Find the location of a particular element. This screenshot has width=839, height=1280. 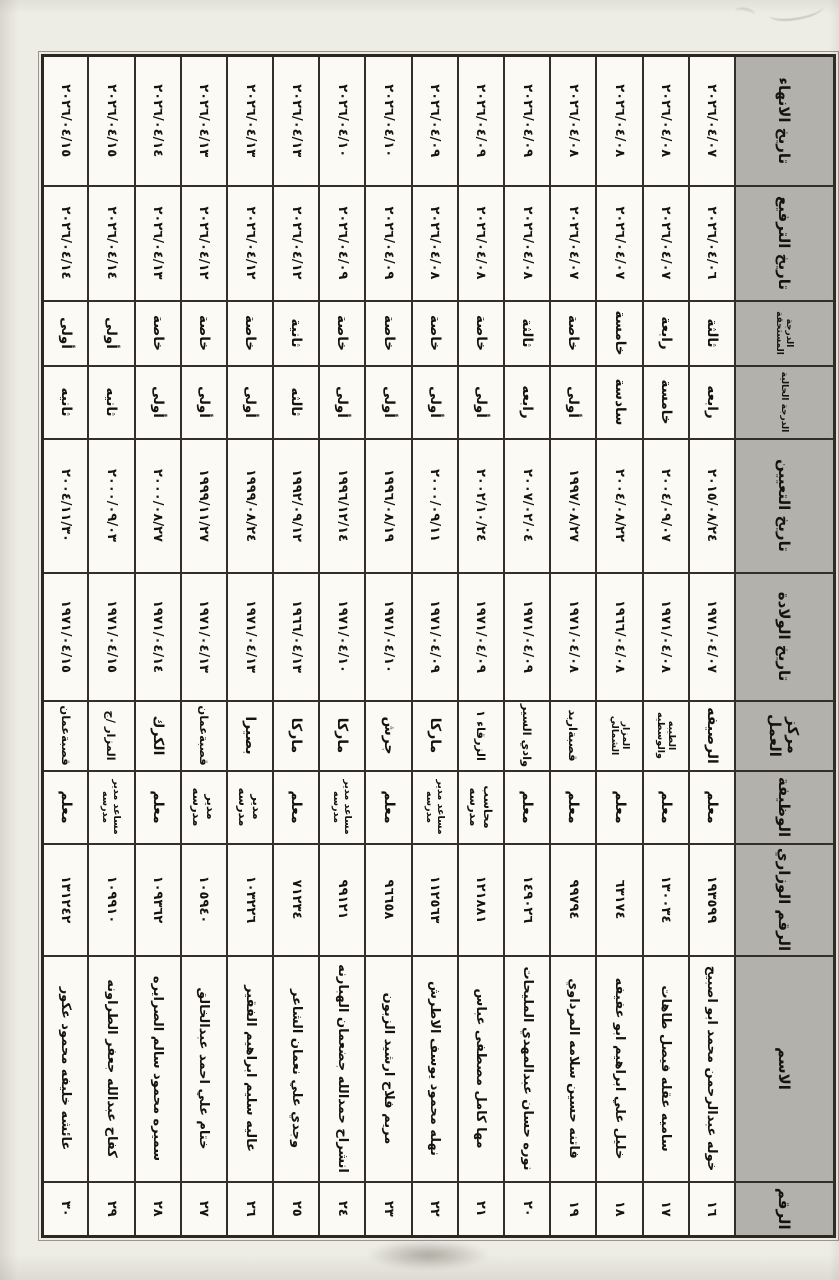

cell-due_grade: خامسة is located at coordinates (619, 333).